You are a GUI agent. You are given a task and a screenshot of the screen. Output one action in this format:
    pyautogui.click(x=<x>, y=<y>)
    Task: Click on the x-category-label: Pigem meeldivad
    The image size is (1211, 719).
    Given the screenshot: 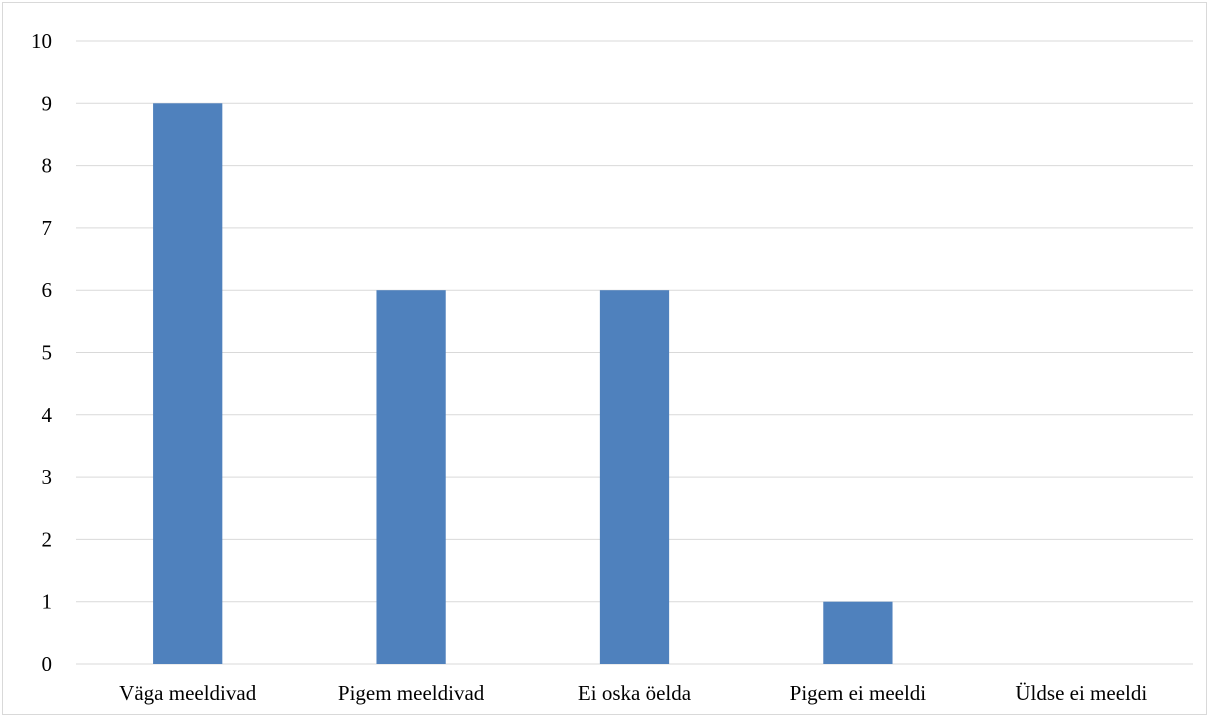 What is the action you would take?
    pyautogui.click(x=411, y=693)
    